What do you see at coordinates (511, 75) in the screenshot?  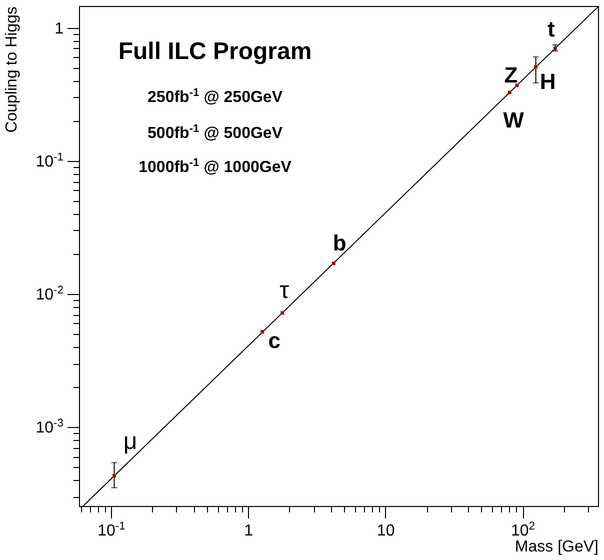 I see `annotation: Z` at bounding box center [511, 75].